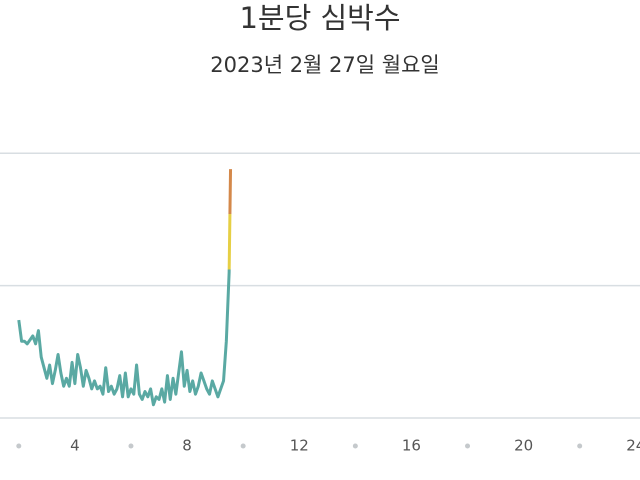 This screenshot has height=480, width=640. I want to click on x-tick-label: 8, so click(187, 446).